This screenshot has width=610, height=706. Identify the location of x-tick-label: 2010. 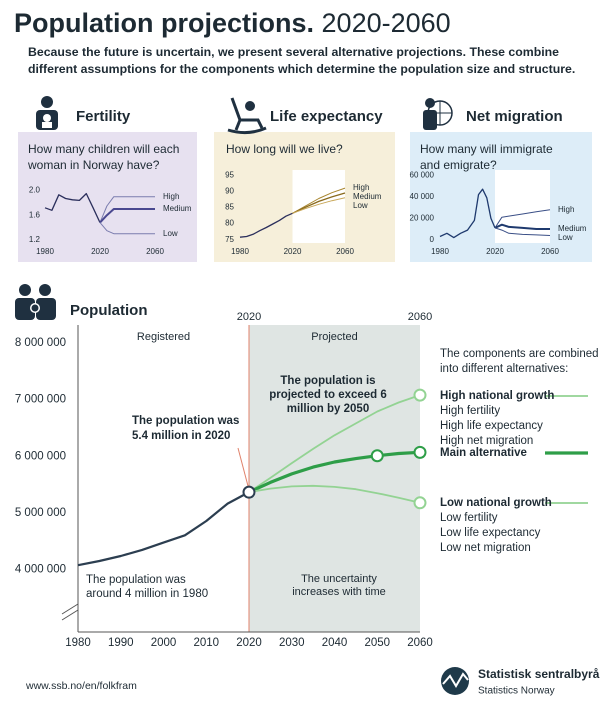
(206, 643).